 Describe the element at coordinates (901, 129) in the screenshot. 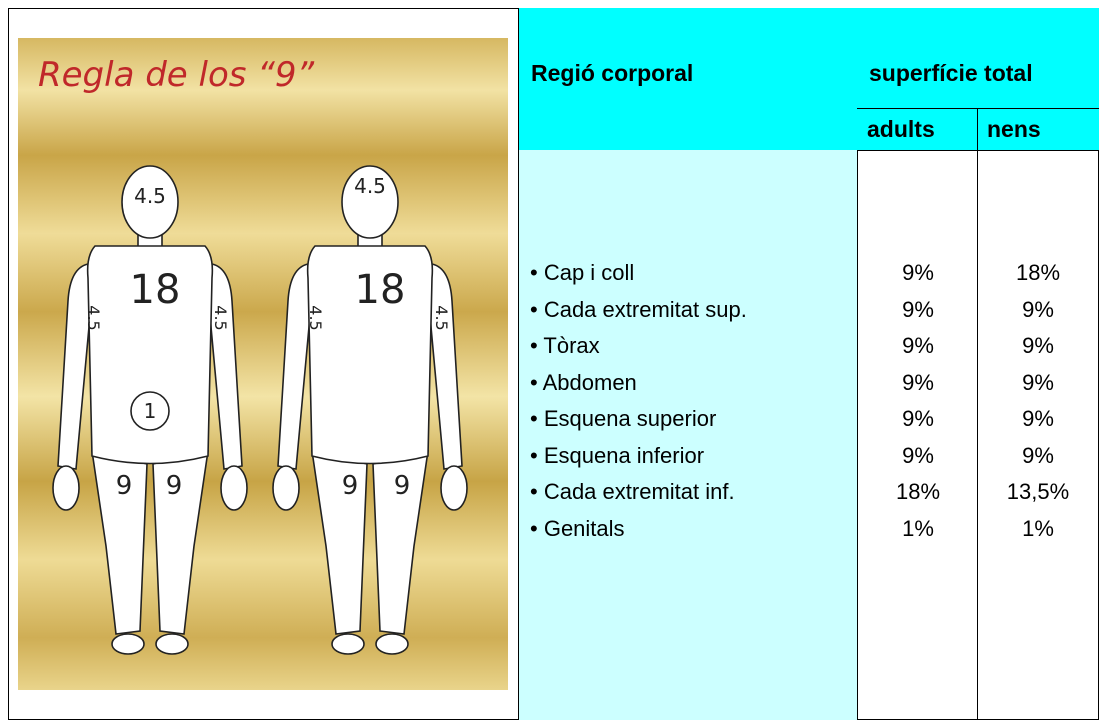

I see `header-adults: adults` at that location.